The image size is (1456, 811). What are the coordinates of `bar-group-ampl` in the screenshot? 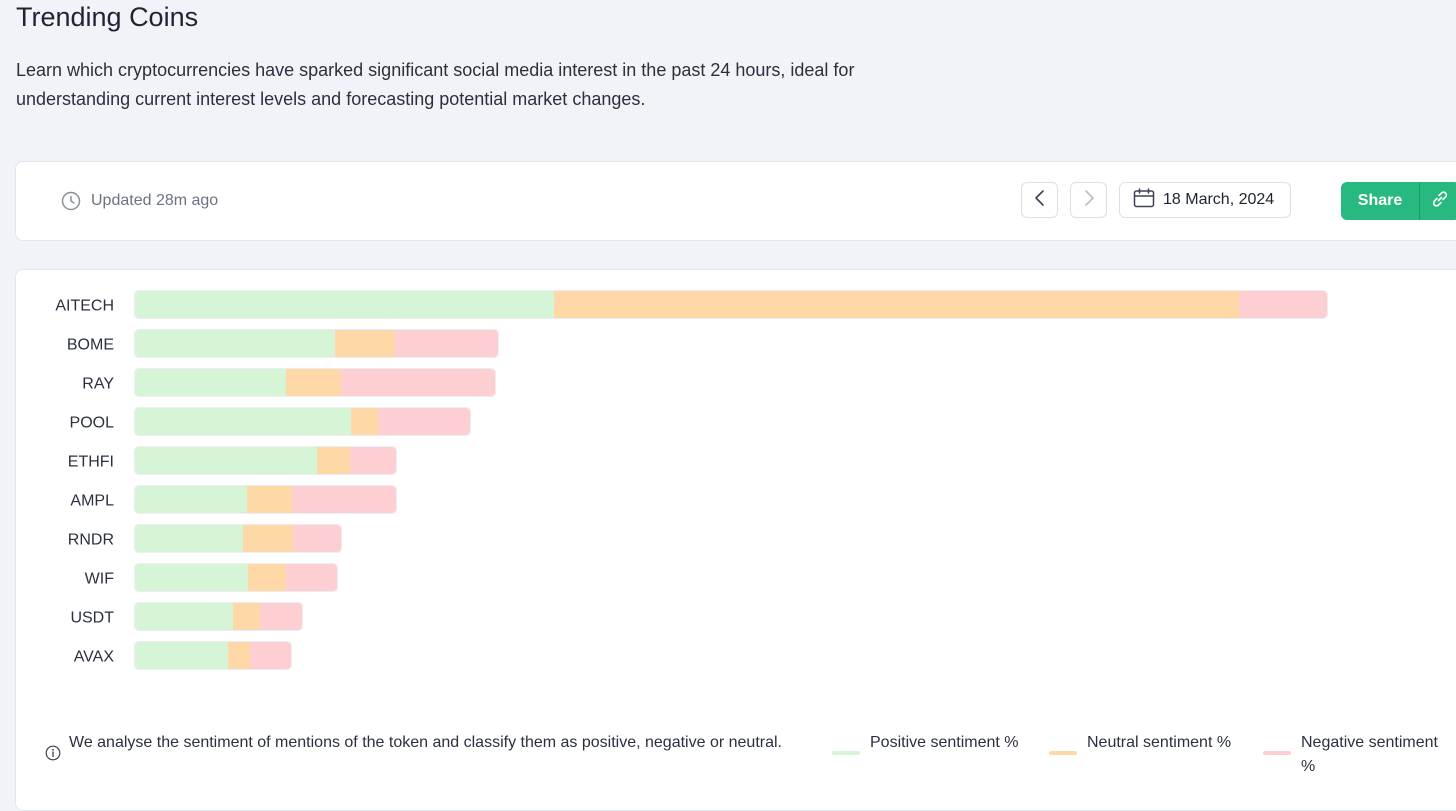 It's located at (265, 499).